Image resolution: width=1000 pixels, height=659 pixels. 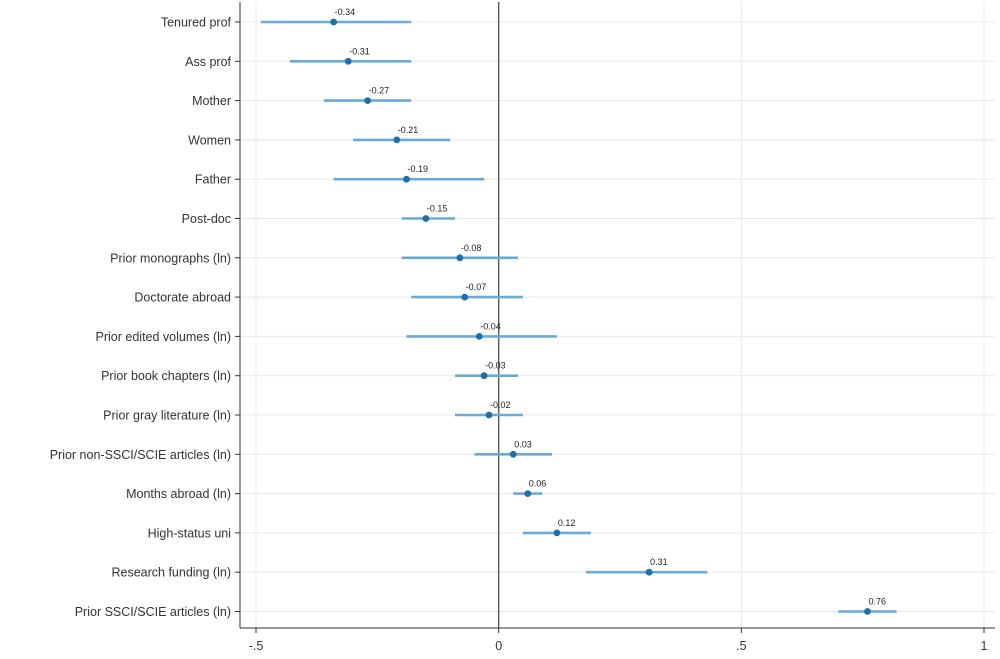 I want to click on category-label: Prior book chapters (ln), so click(x=166, y=376).